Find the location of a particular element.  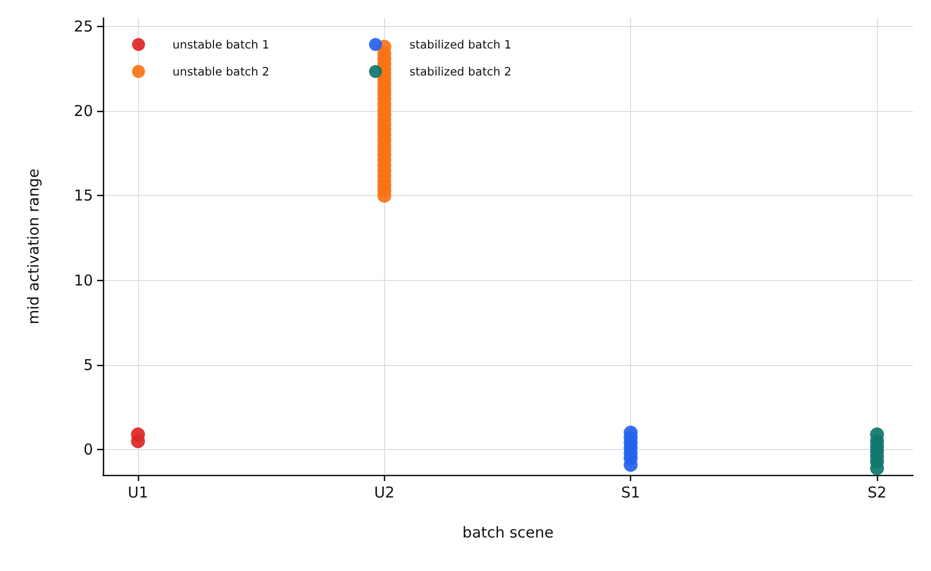

legend-label: unstable batch 2 is located at coordinates (221, 71).